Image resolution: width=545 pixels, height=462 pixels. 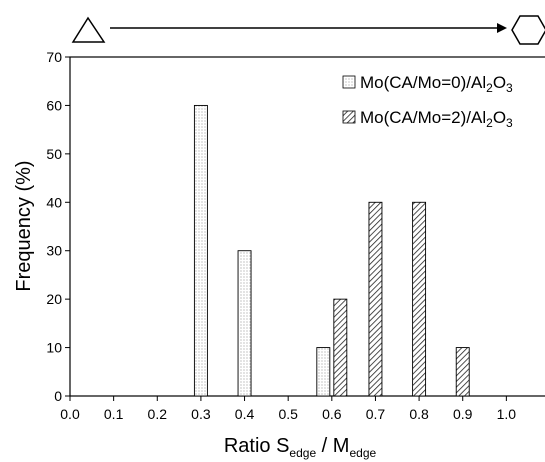 I want to click on legend-label-series-1-main: Mo(CA/Mo=0)/Al, so click(x=423, y=82).